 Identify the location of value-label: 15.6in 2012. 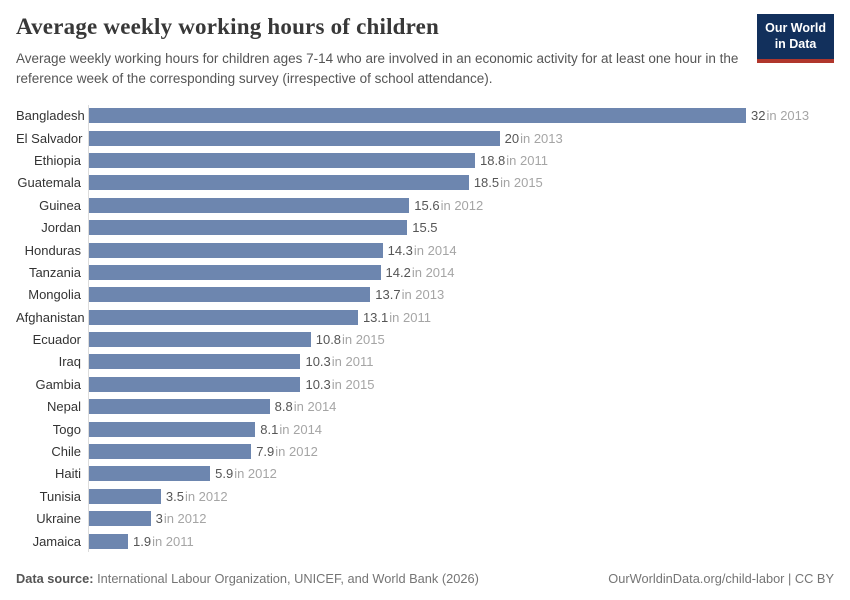
(449, 205).